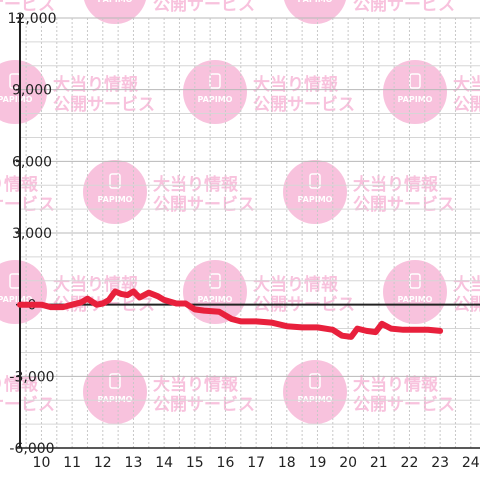 Image resolution: width=480 pixels, height=480 pixels. What do you see at coordinates (226, 463) in the screenshot?
I see `x-tick-label: 16` at bounding box center [226, 463].